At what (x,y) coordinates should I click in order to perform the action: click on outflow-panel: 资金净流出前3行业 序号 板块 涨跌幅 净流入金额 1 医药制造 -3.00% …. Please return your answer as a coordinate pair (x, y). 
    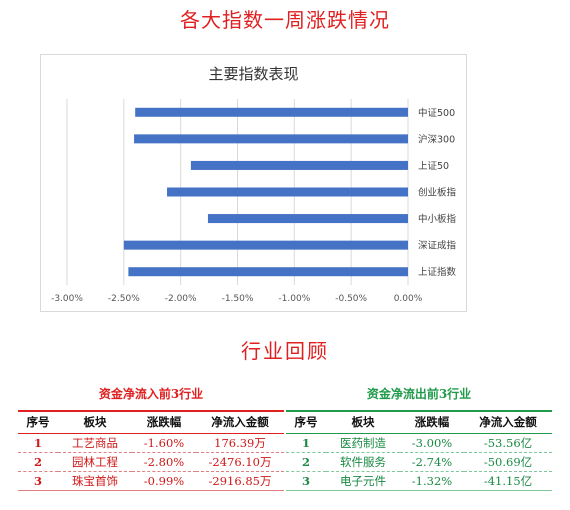
    Looking at the image, I should click on (419, 437).